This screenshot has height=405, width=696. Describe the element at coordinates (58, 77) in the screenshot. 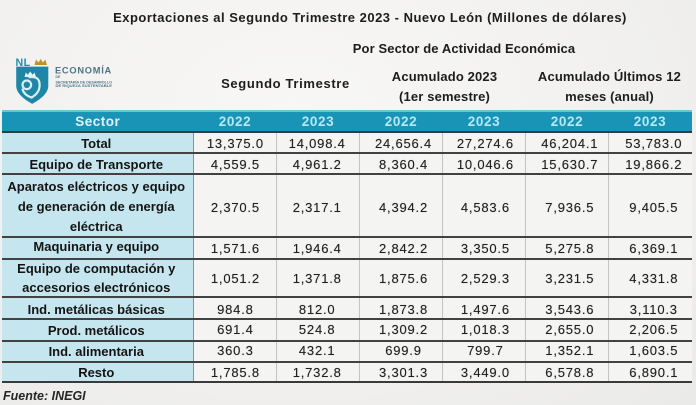

I see `svg-text: DE` at that location.